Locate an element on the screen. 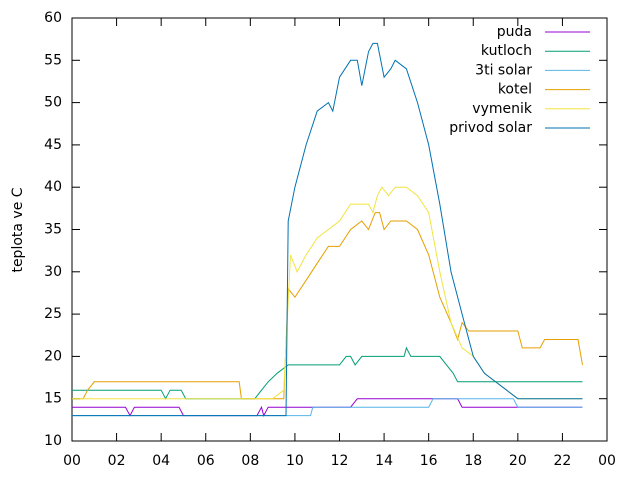  x-tick-label: 02 is located at coordinates (117, 461).